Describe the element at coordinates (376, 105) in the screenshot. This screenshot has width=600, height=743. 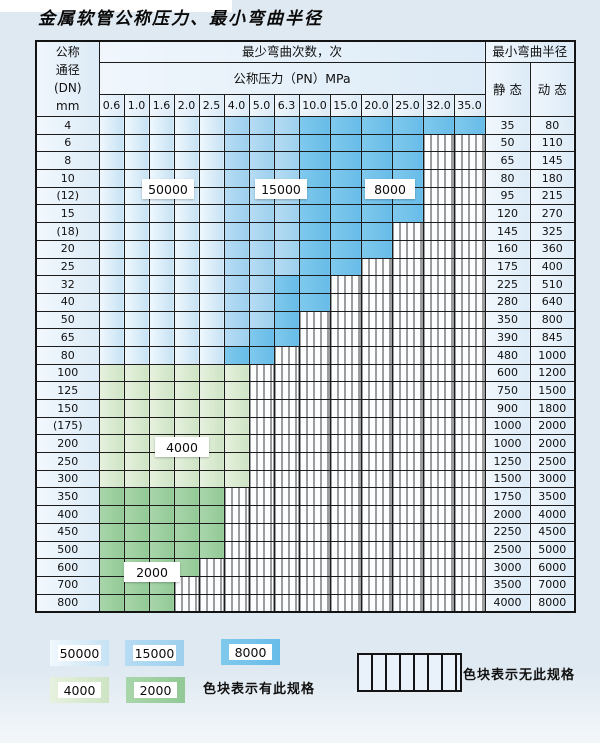
I see `pressure-col-header: 20.0` at that location.